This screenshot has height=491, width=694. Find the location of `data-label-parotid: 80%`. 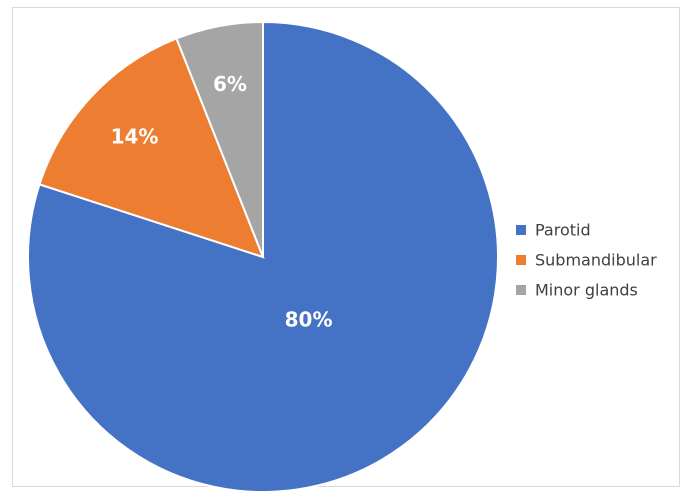

data-label-parotid: 80% is located at coordinates (309, 320).